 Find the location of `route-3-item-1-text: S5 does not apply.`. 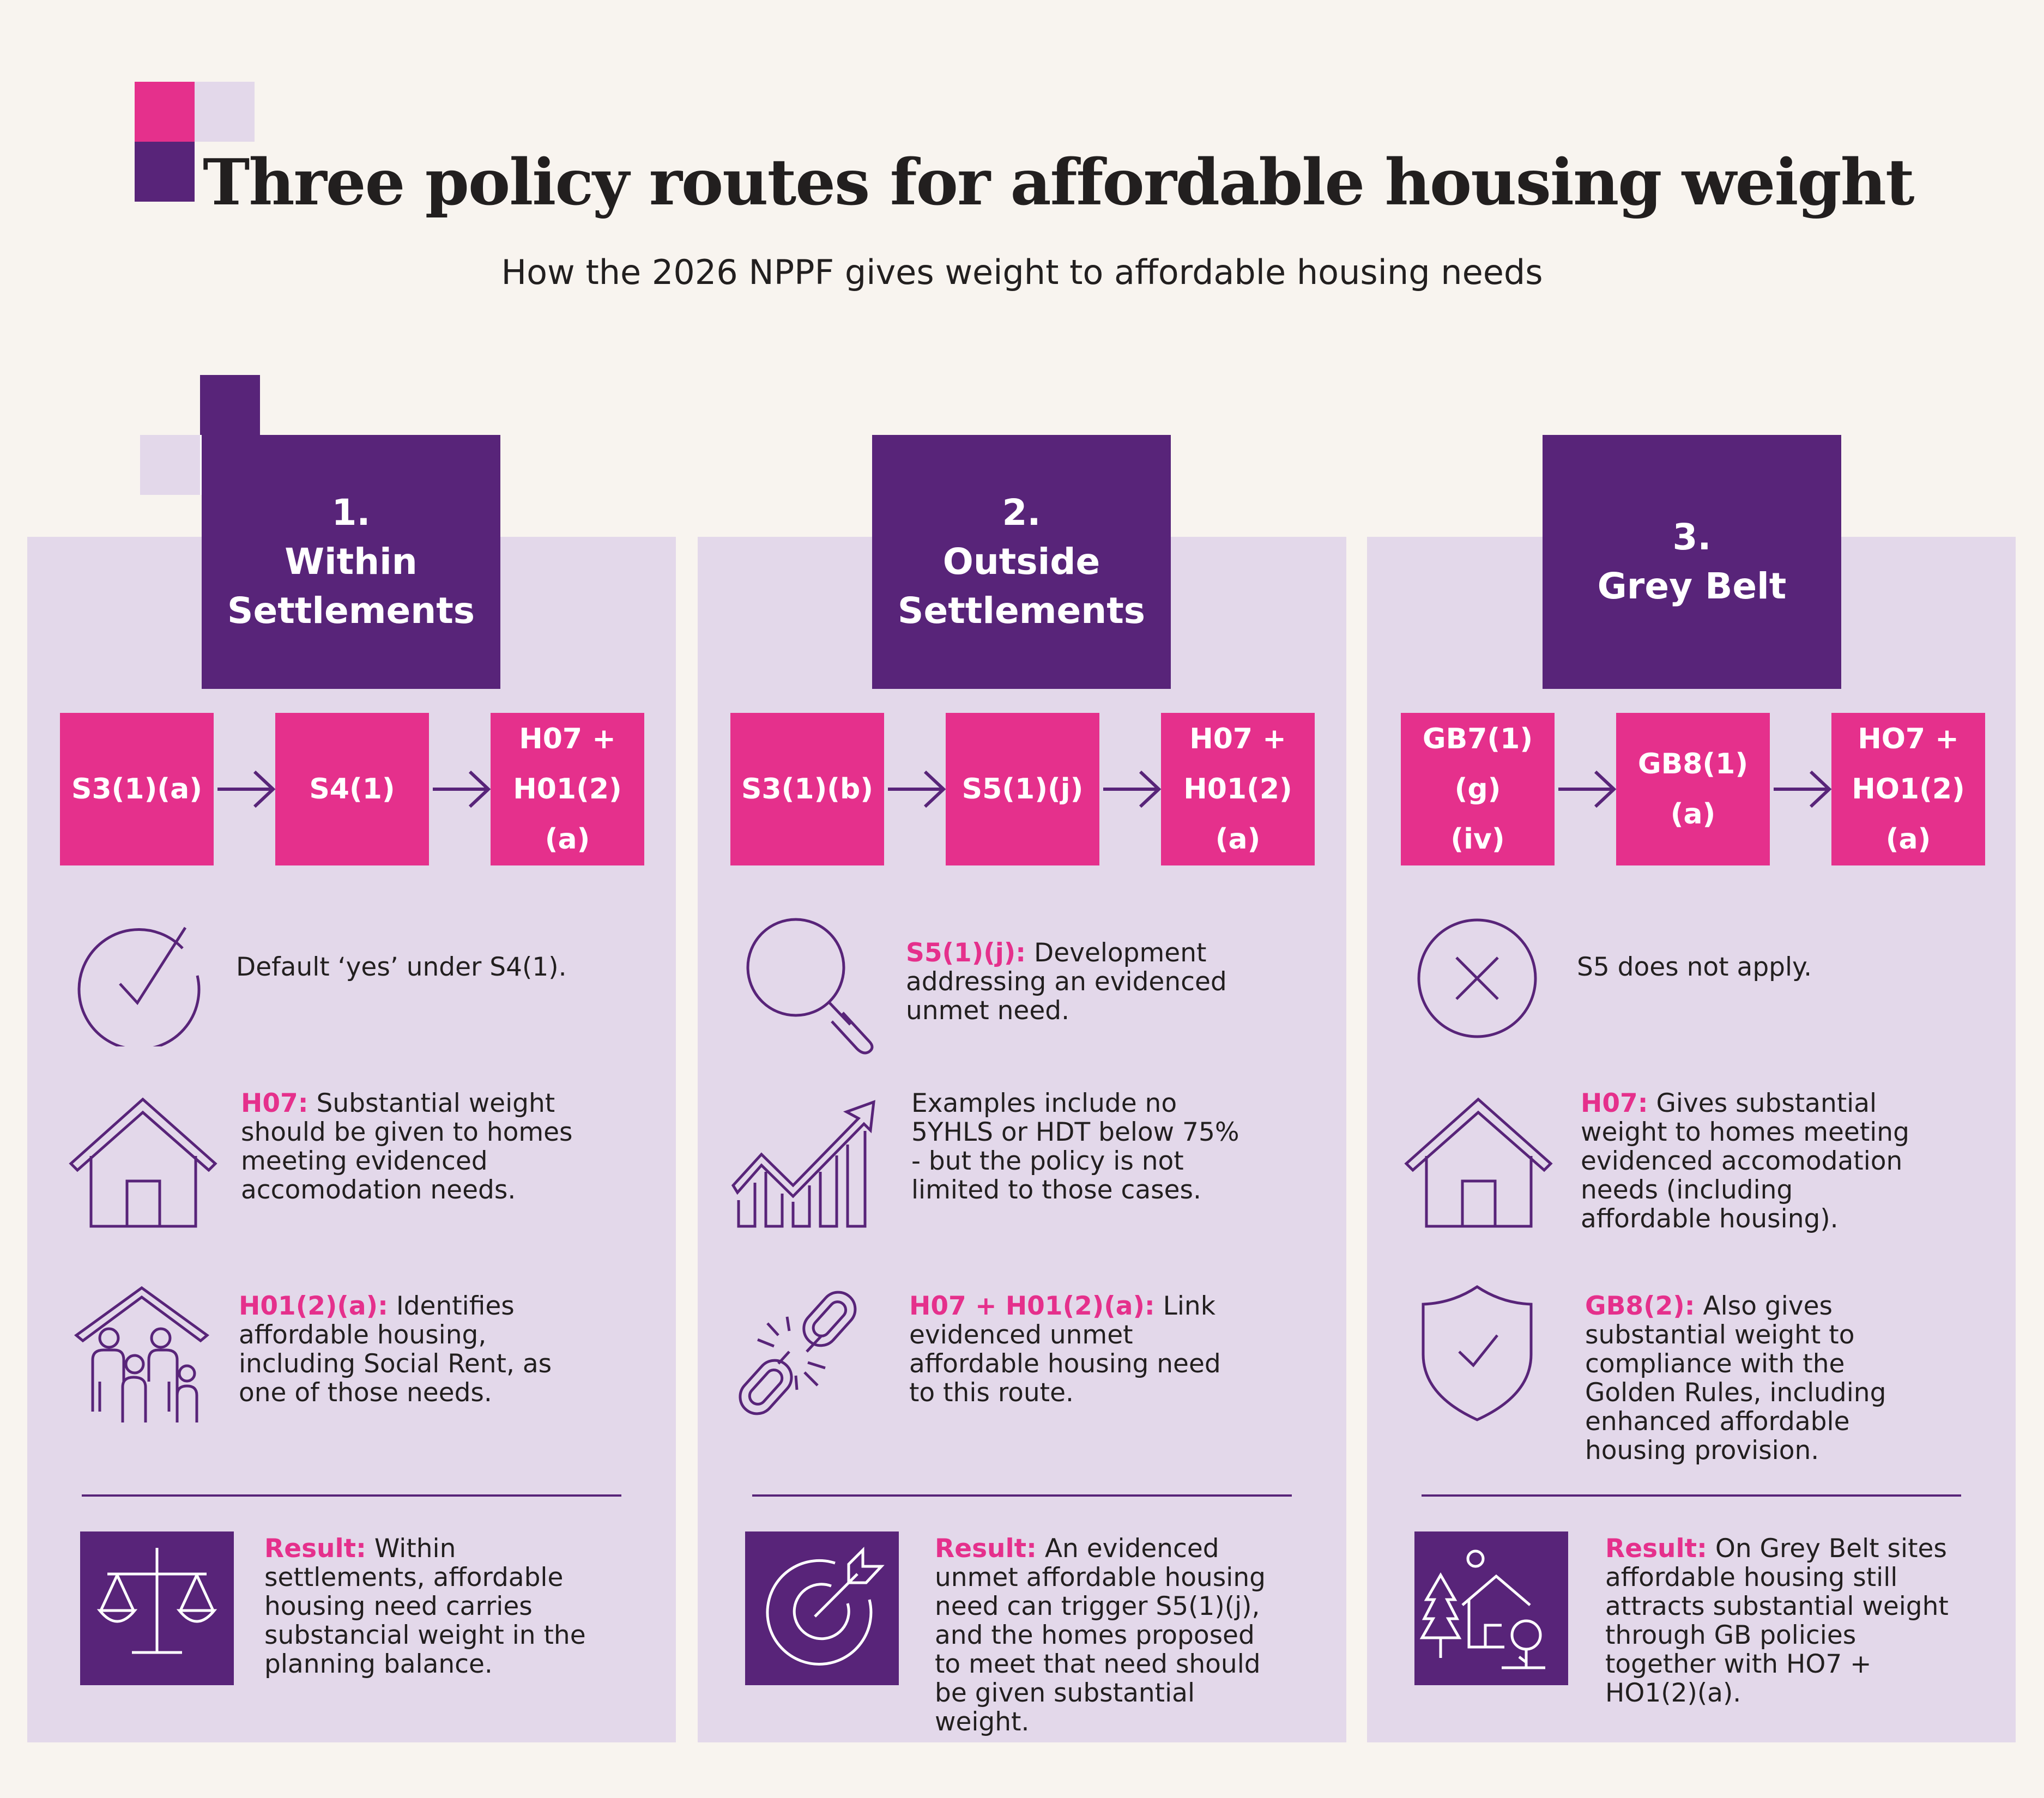

route-3-item-1-text: S5 does not apply. is located at coordinates (1752, 967).